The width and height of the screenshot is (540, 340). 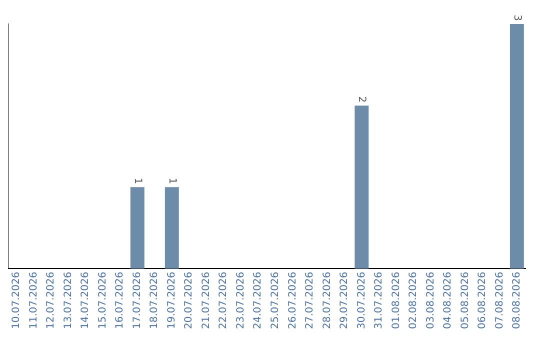 I want to click on x-tick-label: 13.07.2026, so click(x=68, y=301).